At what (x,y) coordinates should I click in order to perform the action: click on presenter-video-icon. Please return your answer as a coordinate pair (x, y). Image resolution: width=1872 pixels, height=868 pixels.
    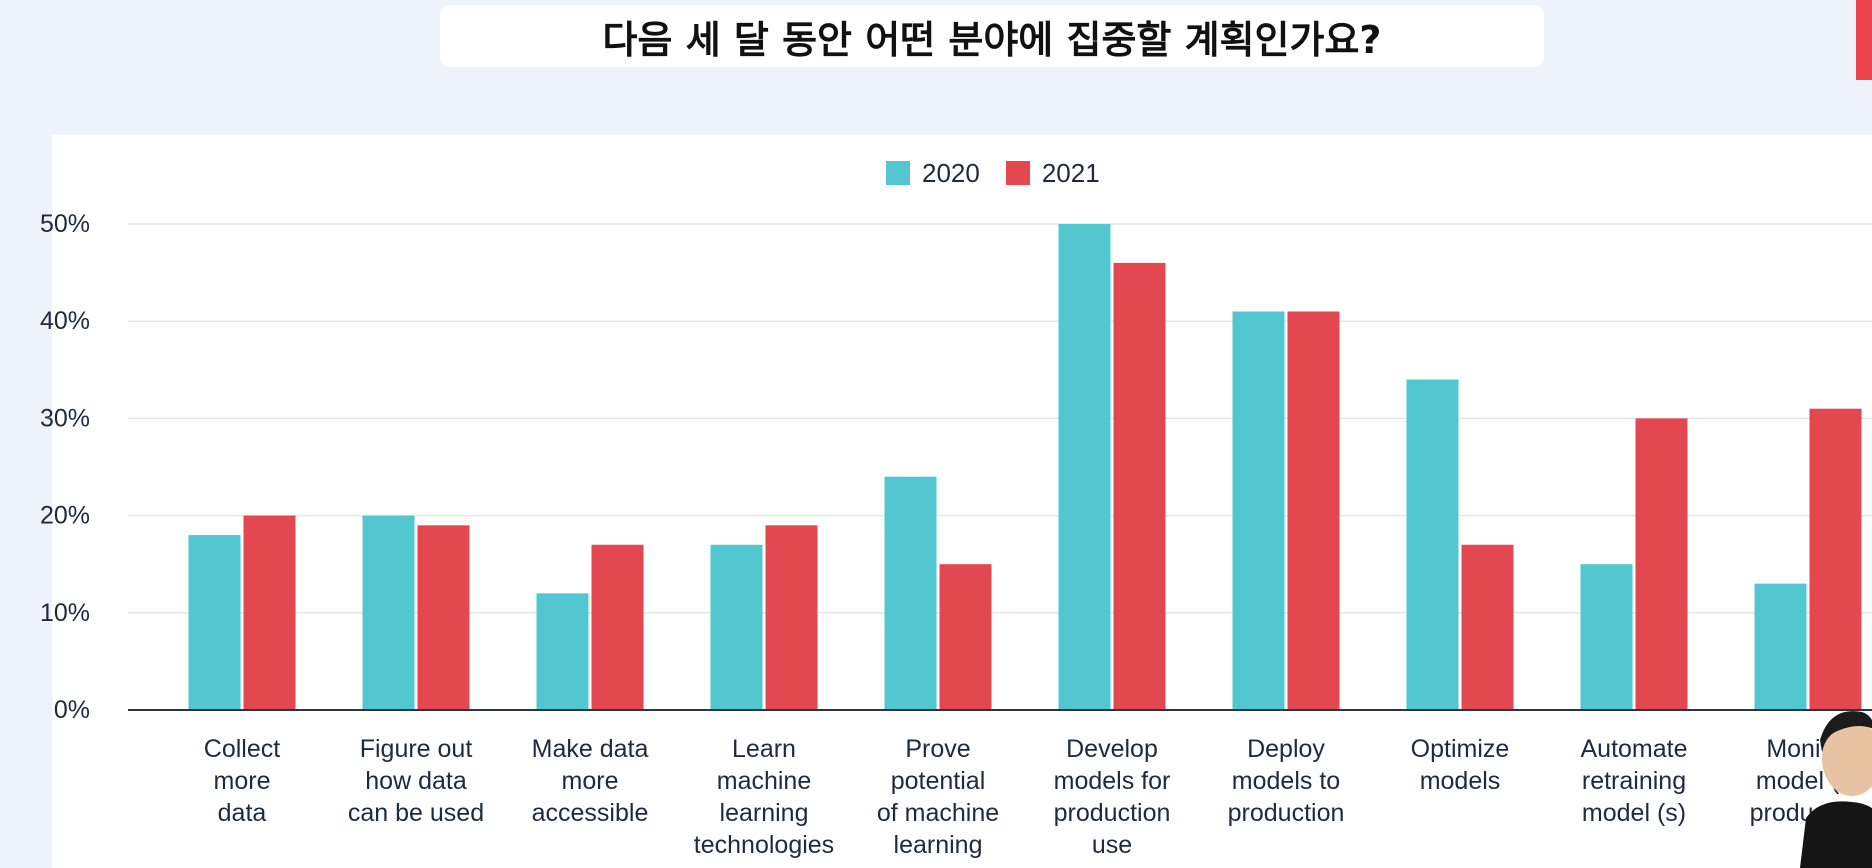
    Looking at the image, I should click on (1836, 789).